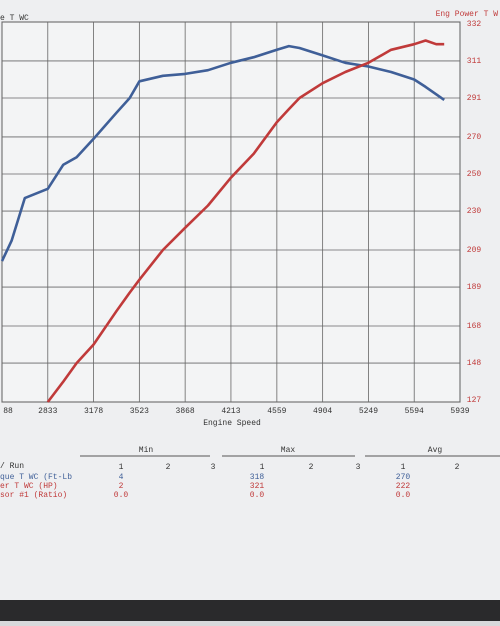 The width and height of the screenshot is (500, 626). I want to click on x-tick-label: 5249, so click(368, 411).